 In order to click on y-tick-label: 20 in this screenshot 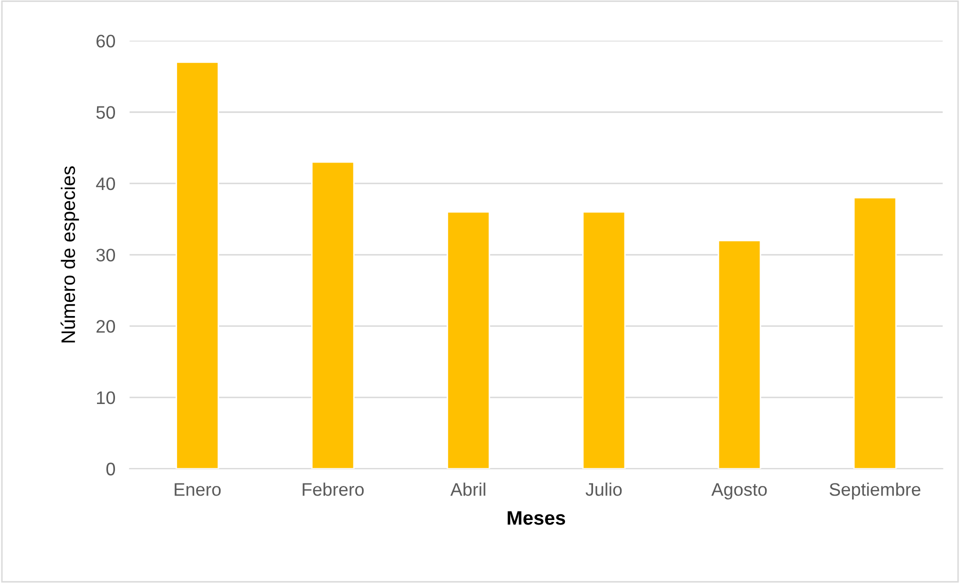, I will do `click(106, 326)`.